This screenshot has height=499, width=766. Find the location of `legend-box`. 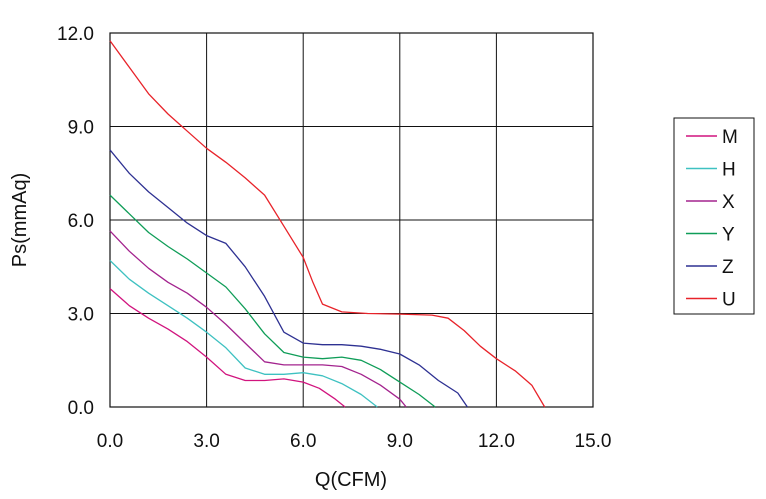

legend-box is located at coordinates (714, 216).